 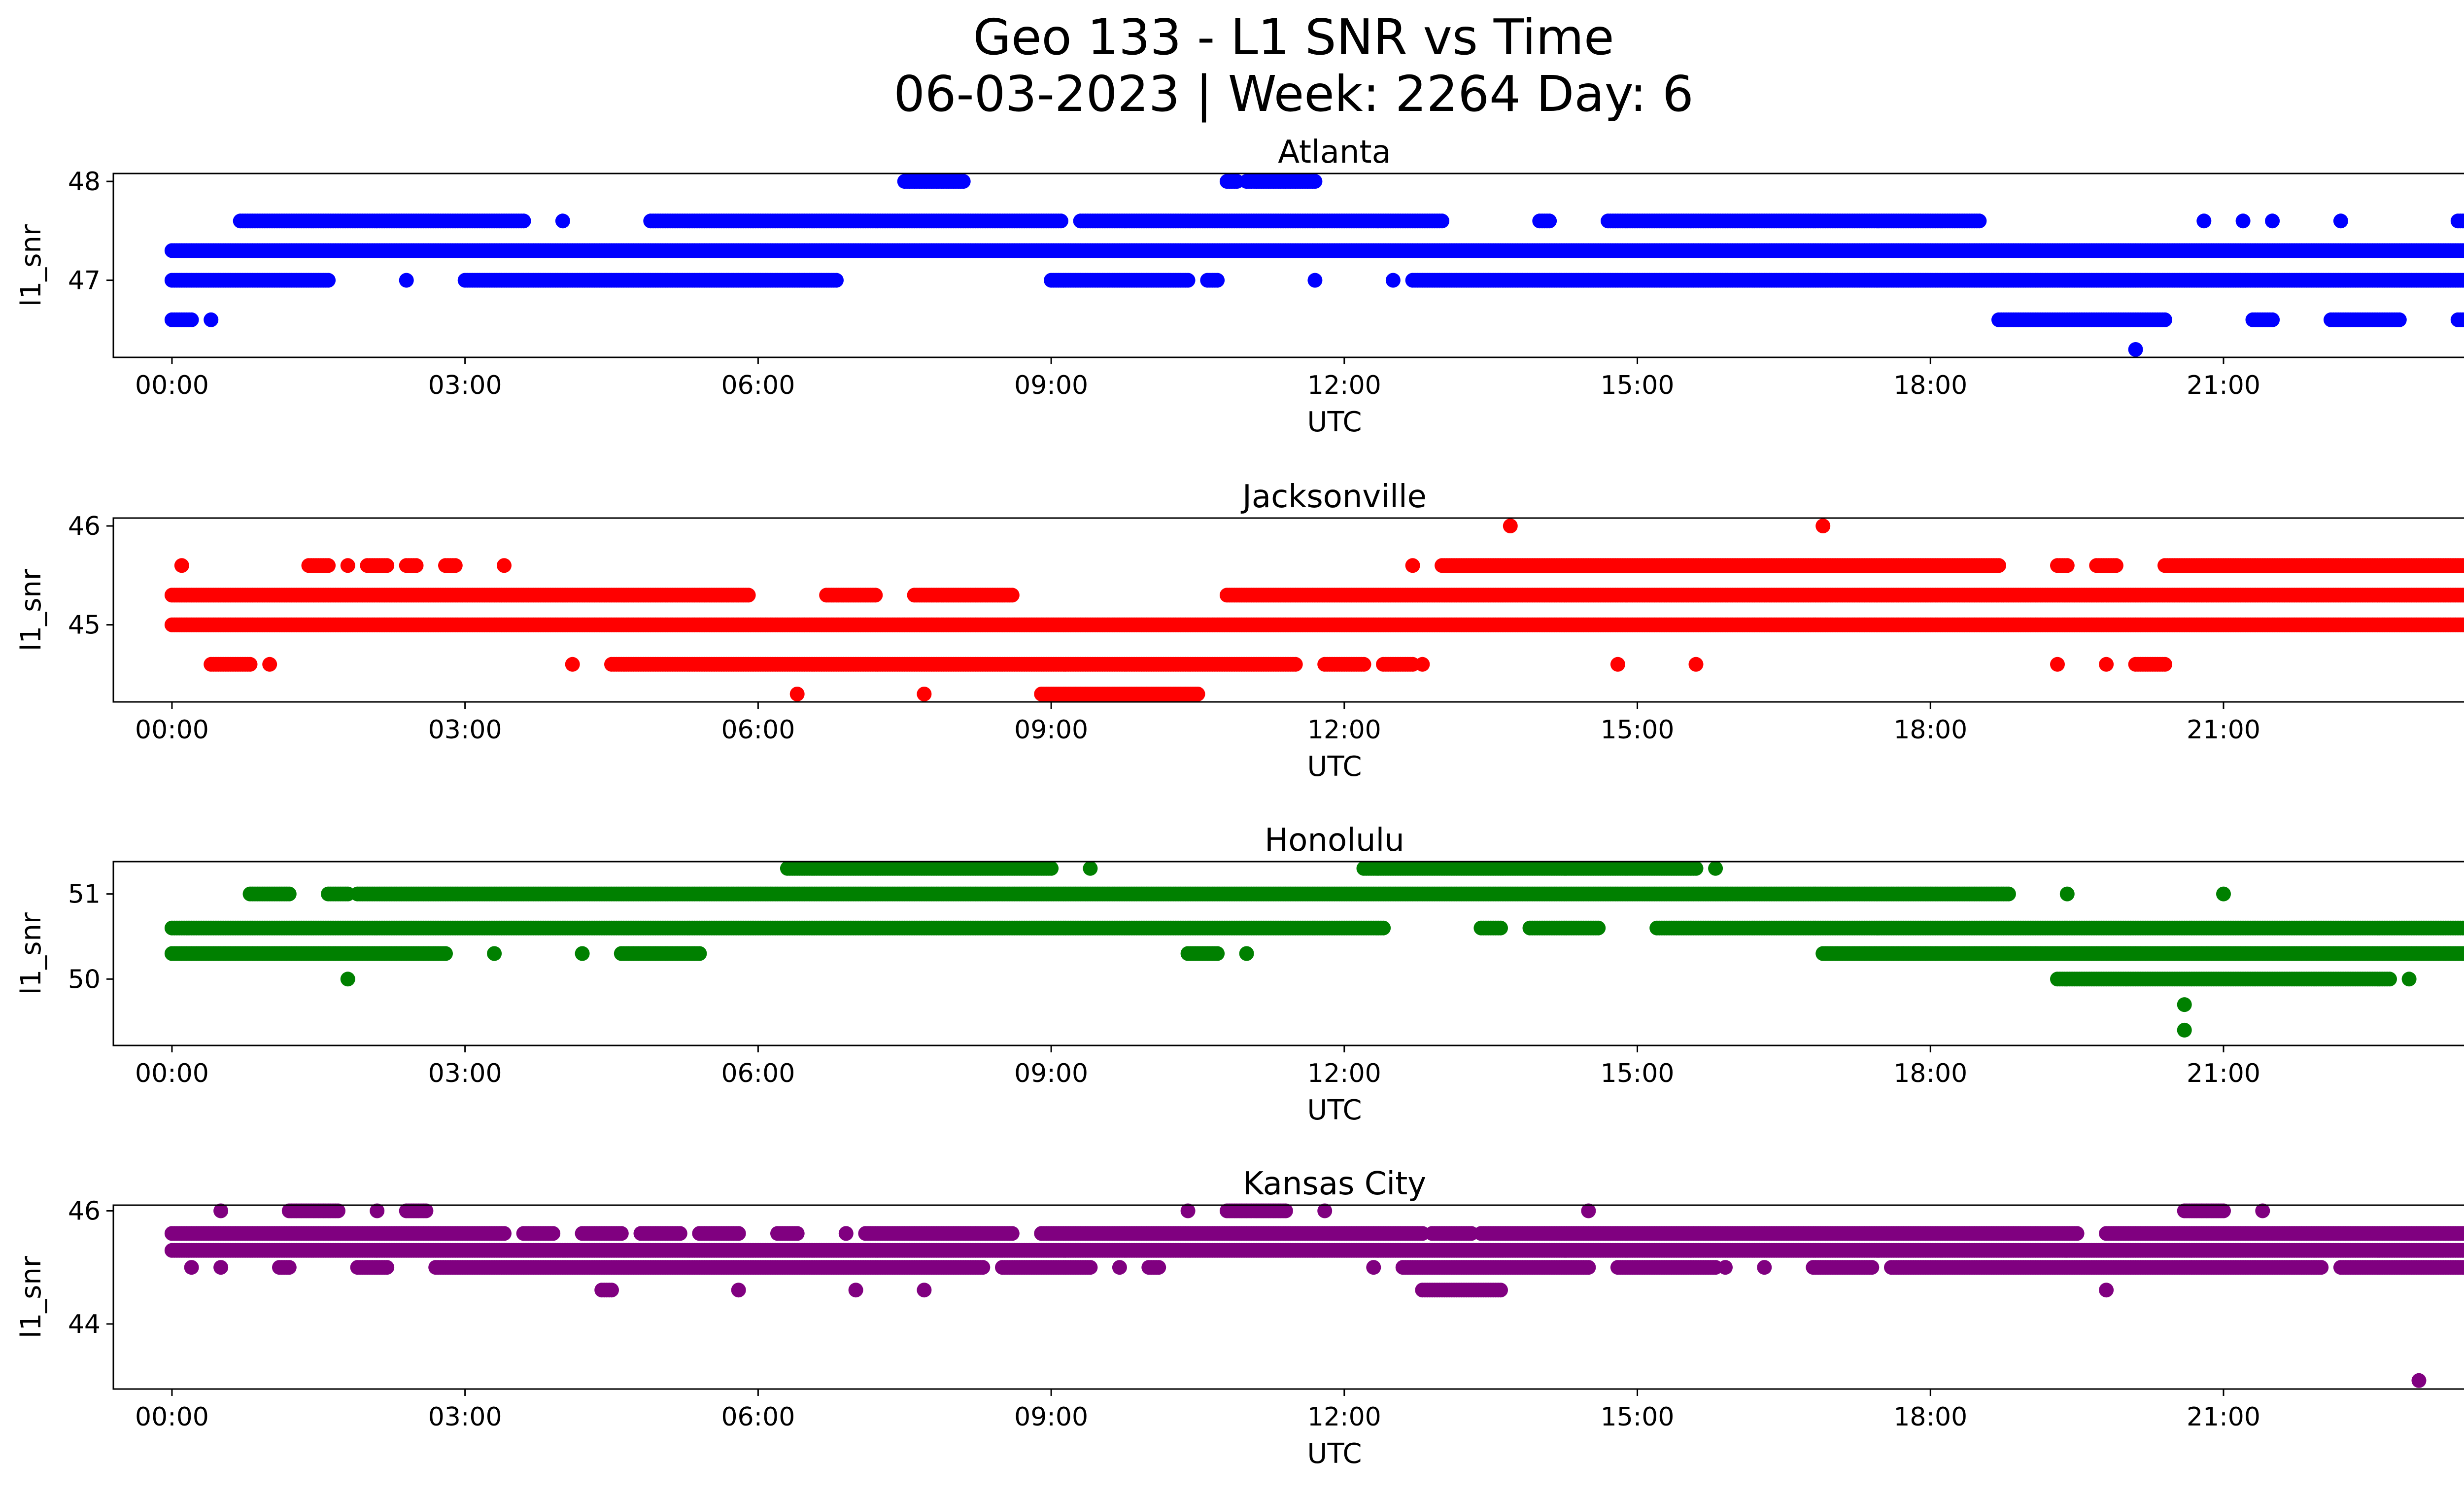 What do you see at coordinates (2223, 385) in the screenshot?
I see `x-tick-label: 21:00` at bounding box center [2223, 385].